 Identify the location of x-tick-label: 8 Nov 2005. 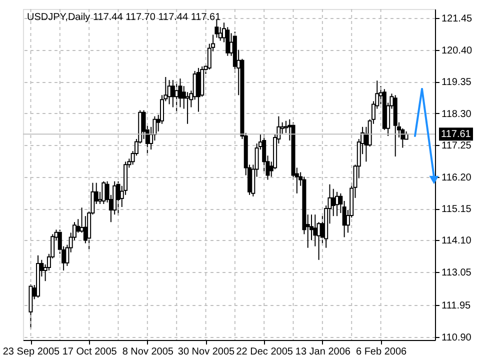
(148, 352).